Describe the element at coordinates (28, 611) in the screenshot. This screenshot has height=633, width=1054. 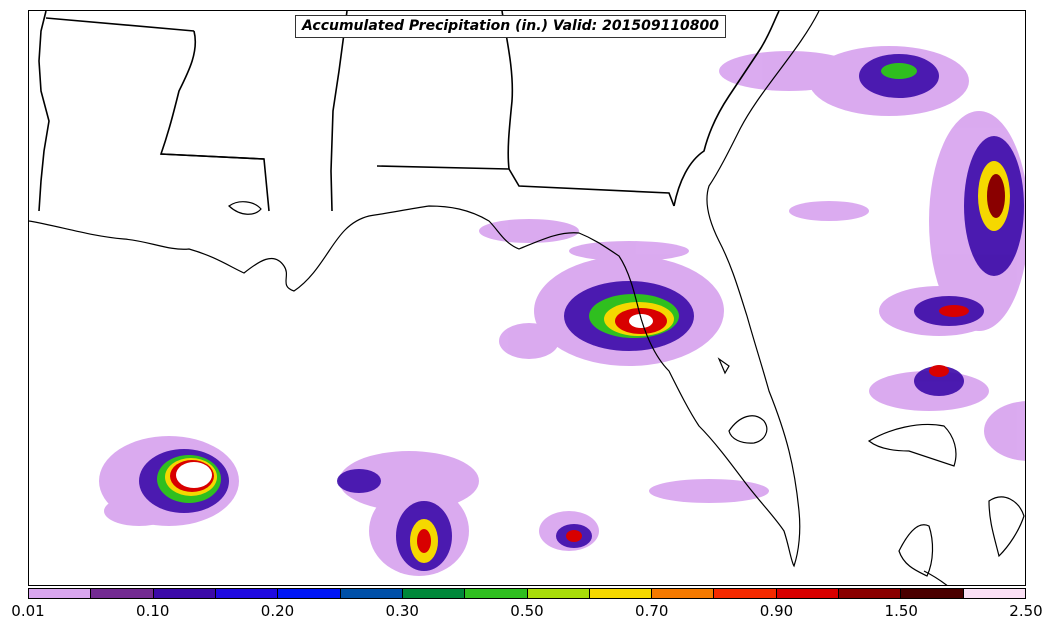
I see `colorbar-tick-label: 0.01` at that location.